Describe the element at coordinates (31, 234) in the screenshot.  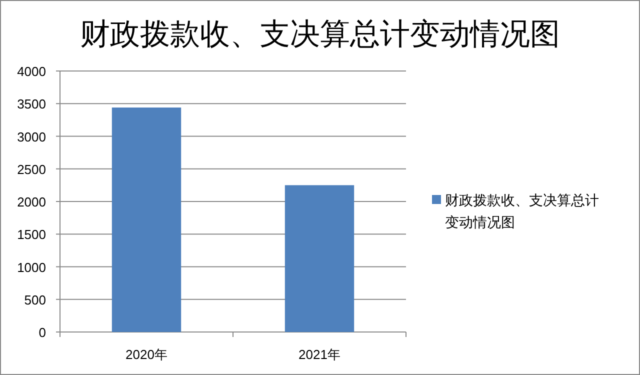
I see `y-tick-label: 1500` at that location.